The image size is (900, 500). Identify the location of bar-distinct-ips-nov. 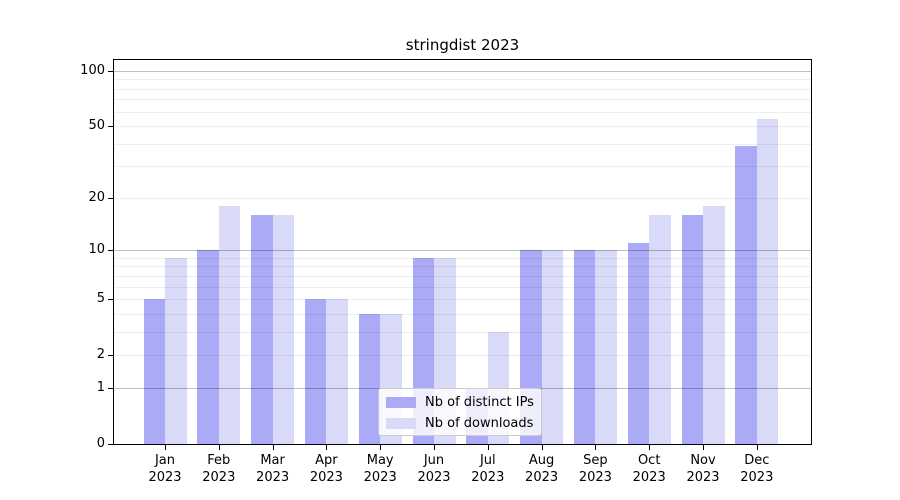
(692, 329).